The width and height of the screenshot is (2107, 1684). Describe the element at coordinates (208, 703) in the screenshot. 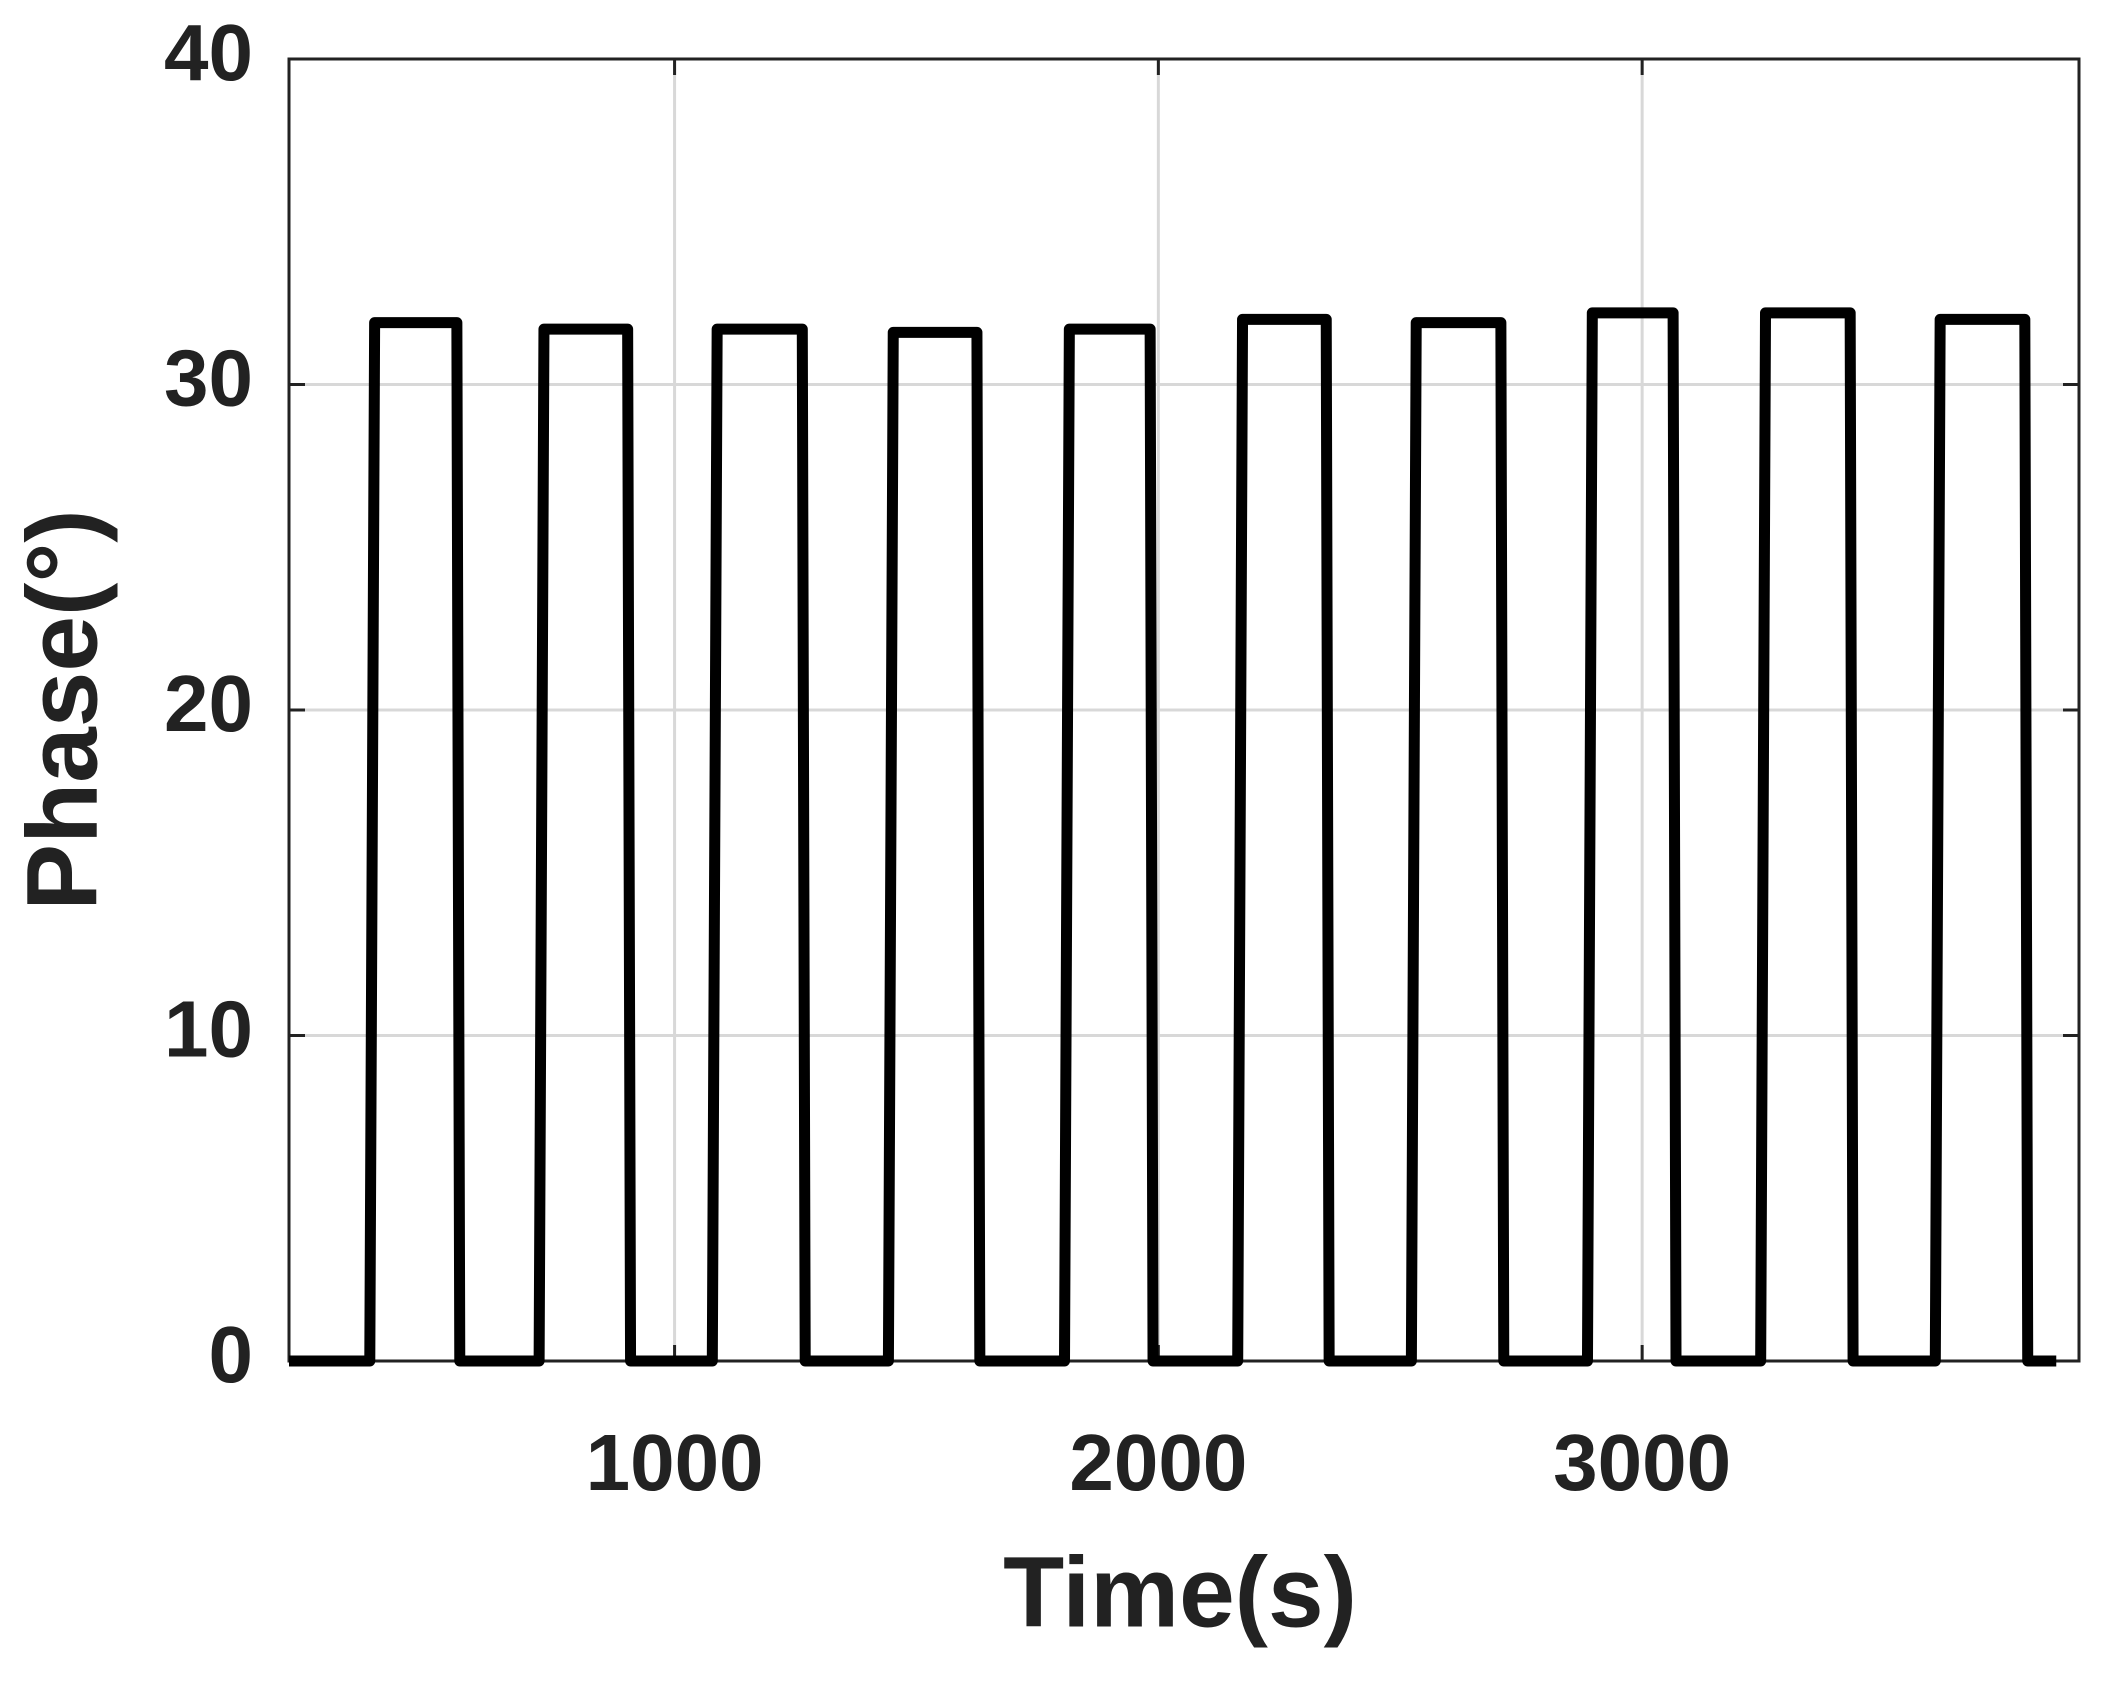

I see `y-tick-label: 20` at that location.